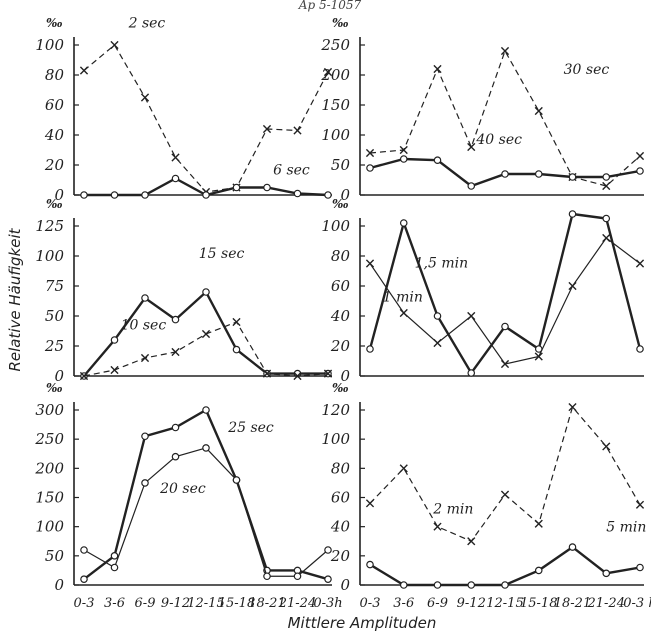 The image size is (651, 640). Describe the element at coordinates (54, 346) in the screenshot. I see `y-tick-label: 25` at that location.